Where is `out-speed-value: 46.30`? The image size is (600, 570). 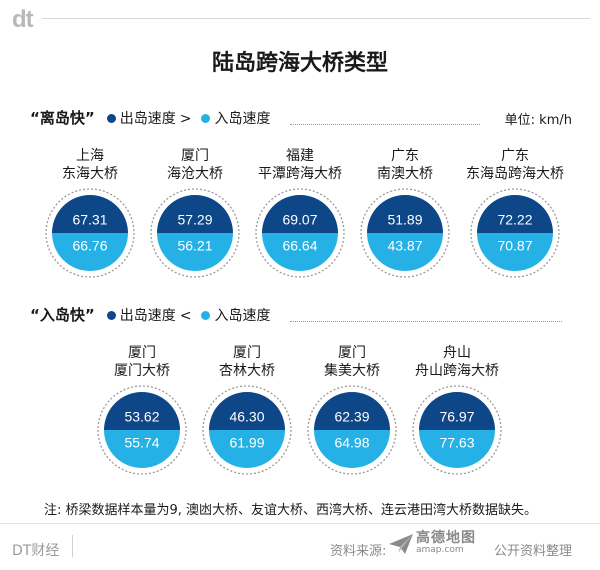 out-speed-value: 46.30 is located at coordinates (246, 417).